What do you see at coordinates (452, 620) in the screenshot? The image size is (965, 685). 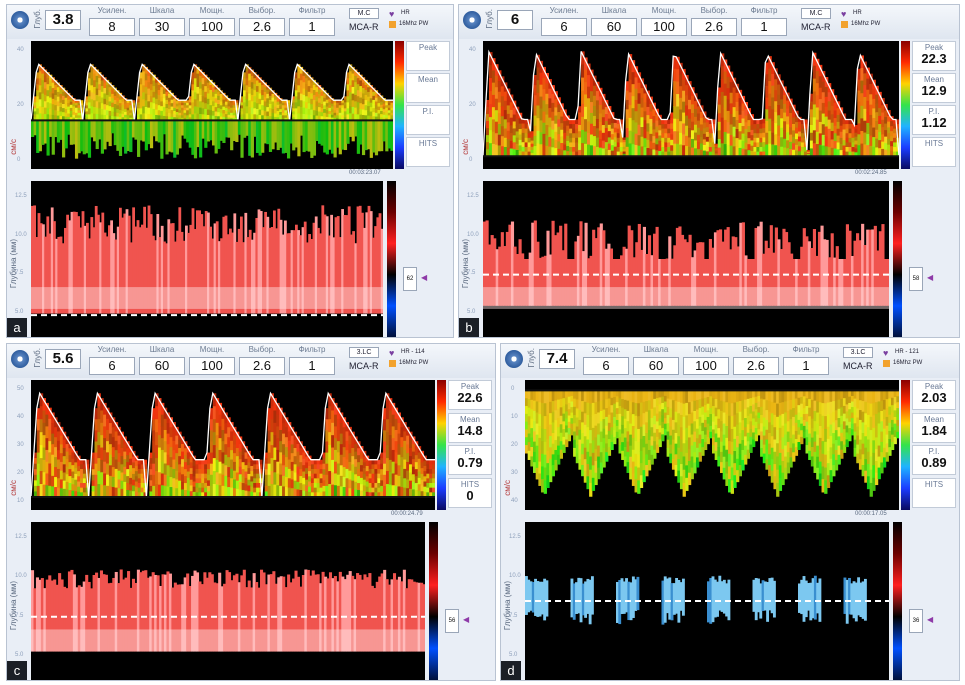 I see `gate-depth-box: 56` at bounding box center [452, 620].